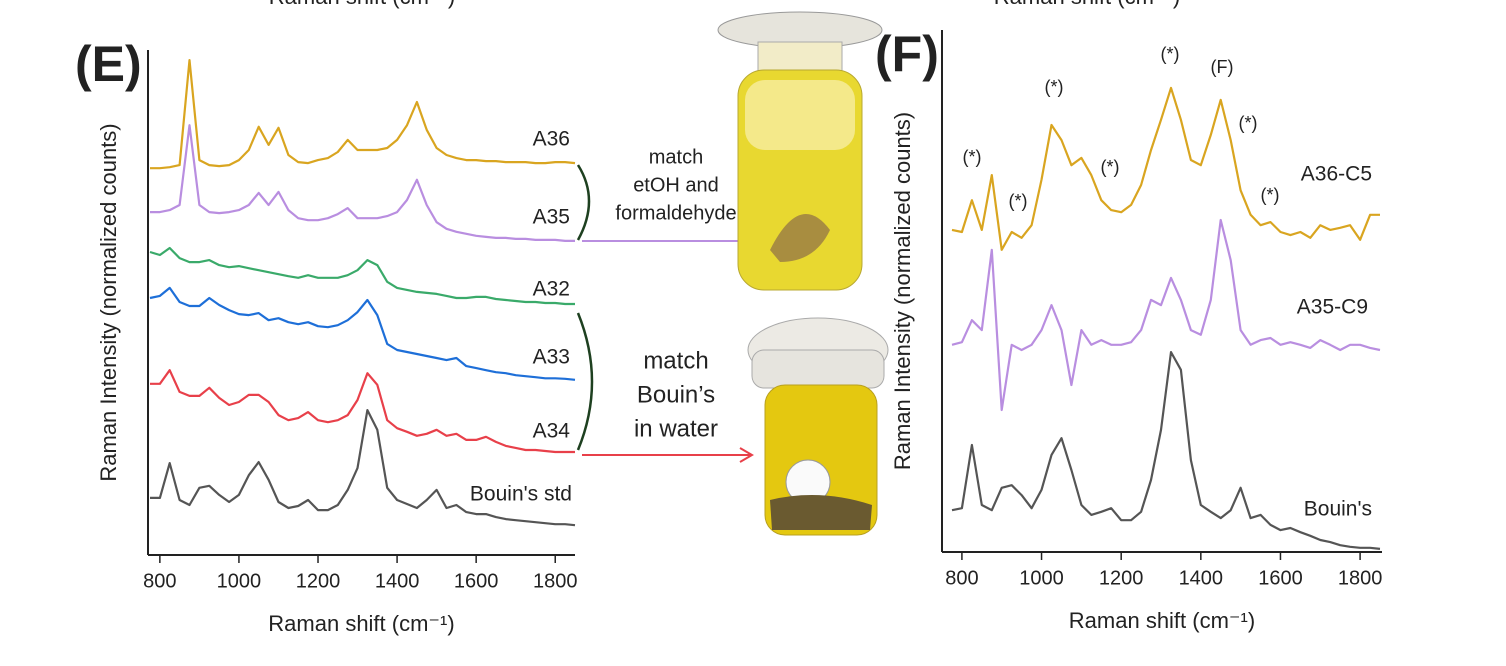 This screenshot has height=666, width=1506. What do you see at coordinates (746, 455) in the screenshot?
I see `arrow-head` at bounding box center [746, 455].